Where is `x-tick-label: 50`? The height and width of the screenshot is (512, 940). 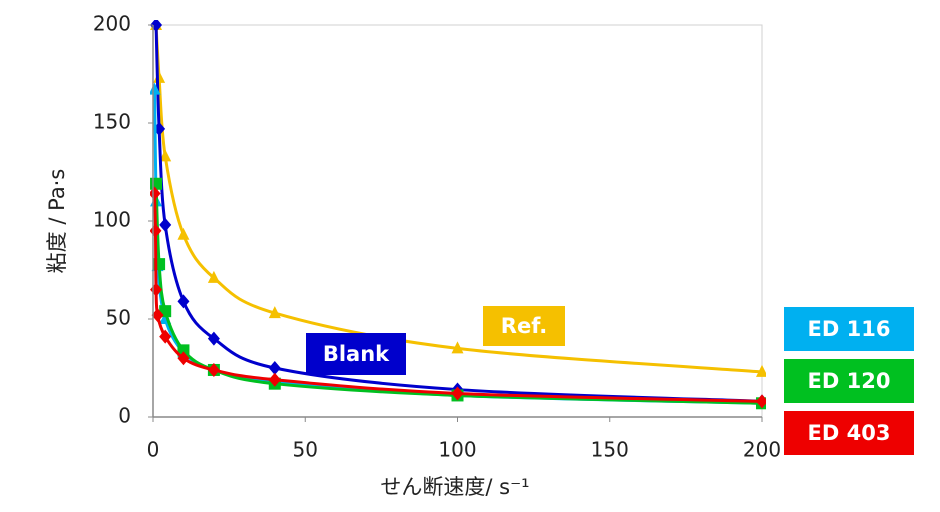 x-tick-label: 50 is located at coordinates (305, 450).